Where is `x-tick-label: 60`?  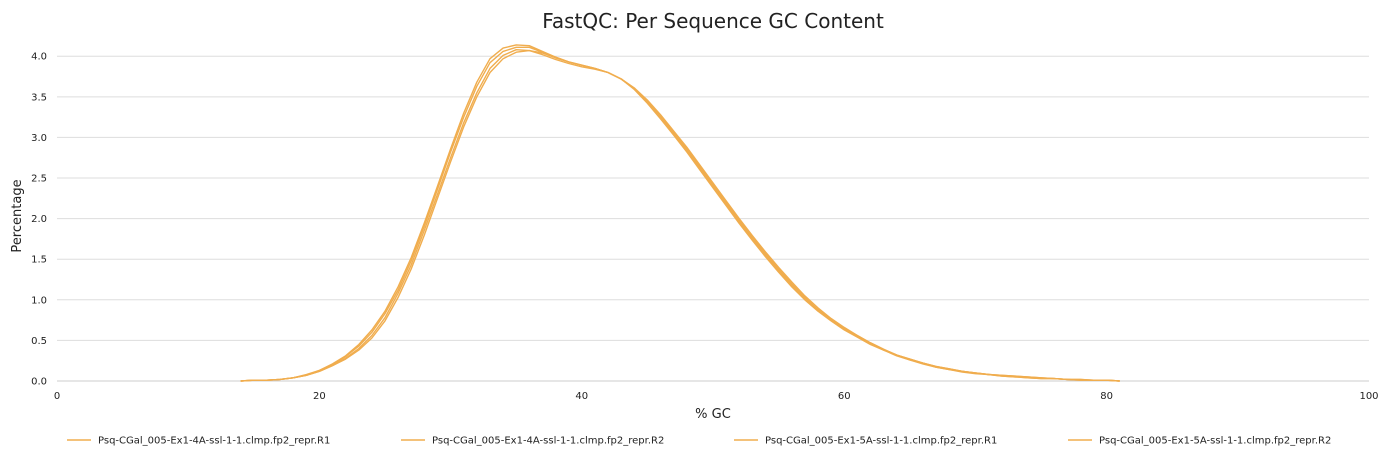
x-tick-label: 60 is located at coordinates (844, 396).